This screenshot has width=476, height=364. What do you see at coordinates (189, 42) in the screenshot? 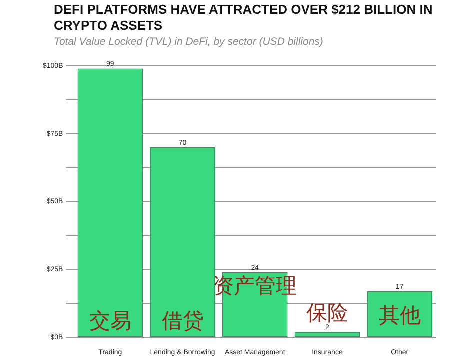
I see `chart-subtitle: Total Value Locked (TVL) in DeFi, by sector (USD billions)` at bounding box center [189, 42].